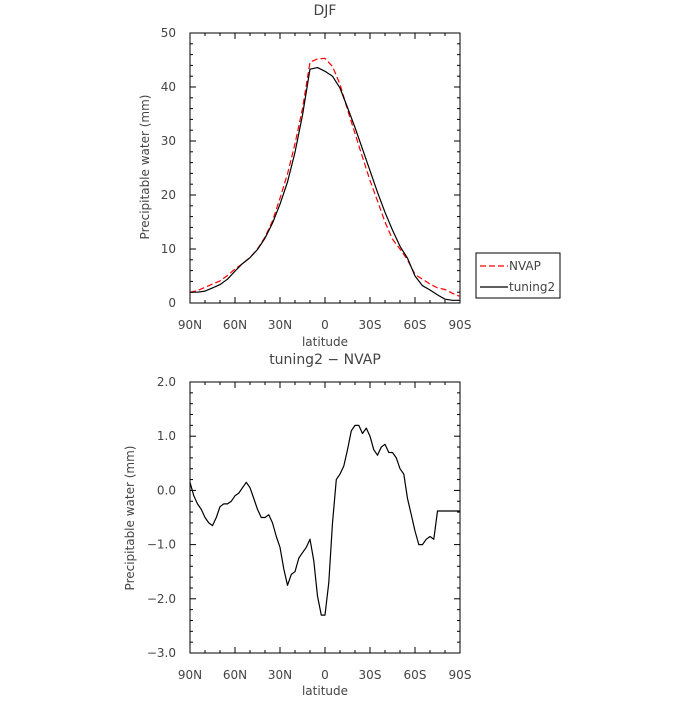 Image resolution: width=700 pixels, height=704 pixels. Describe the element at coordinates (190, 675) in the screenshot. I see `bottom-x-tick-label: 90N` at that location.